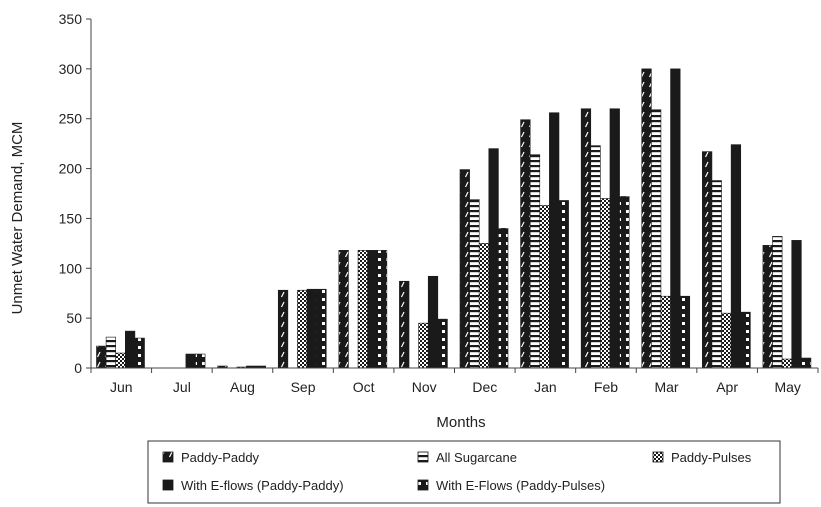  What do you see at coordinates (424, 387) in the screenshot?
I see `x-tick-label: Nov` at bounding box center [424, 387].